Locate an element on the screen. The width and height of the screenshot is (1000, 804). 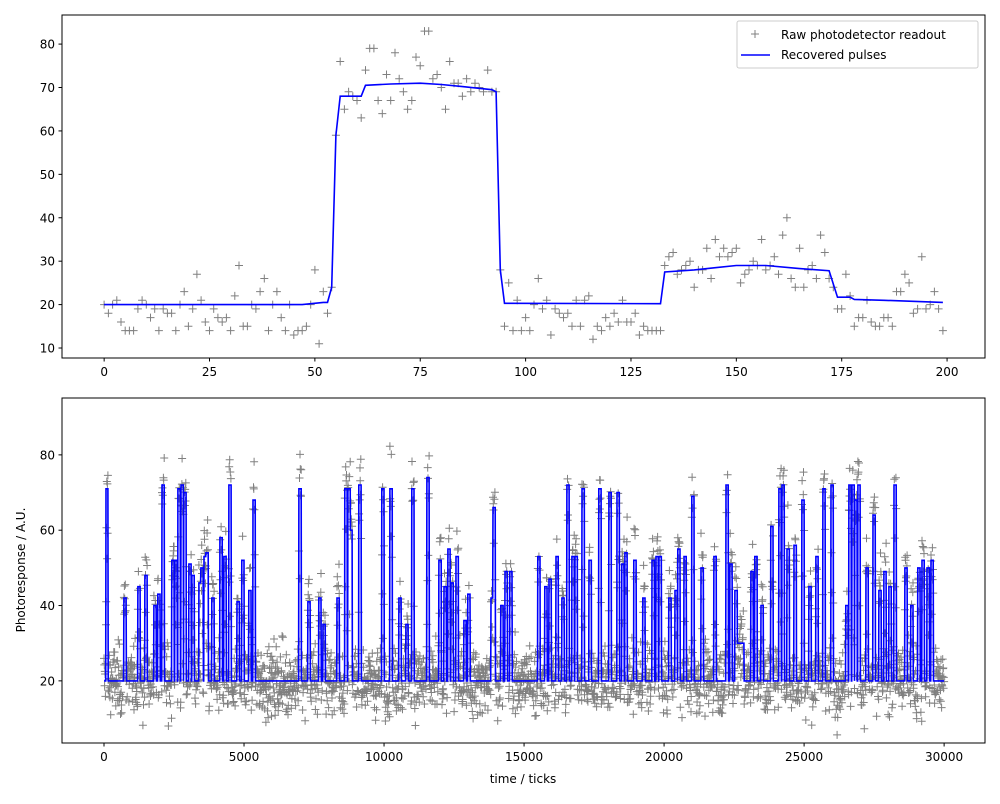
y-tick-label: 30 is located at coordinates (47, 262).